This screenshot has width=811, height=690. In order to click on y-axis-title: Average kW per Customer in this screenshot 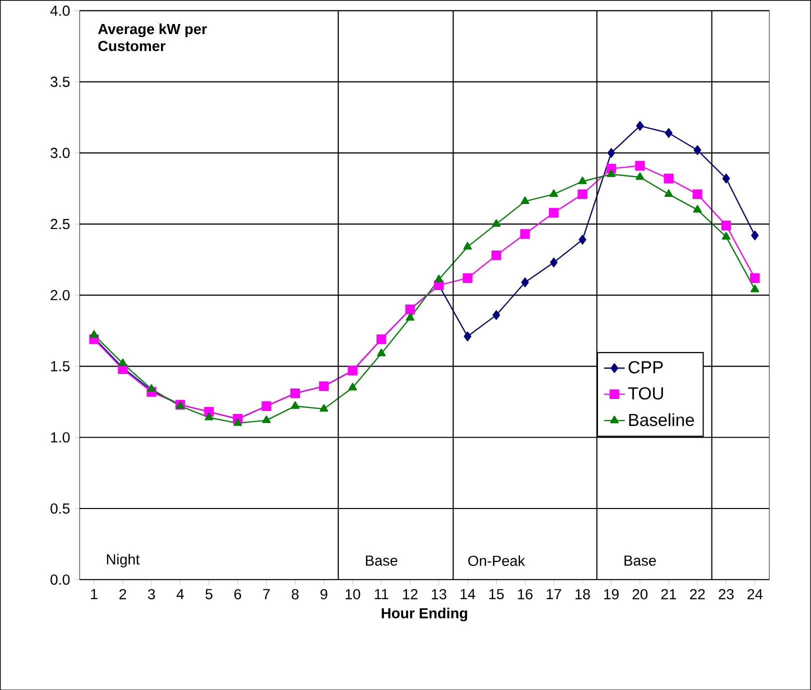, I will do `click(152, 37)`.